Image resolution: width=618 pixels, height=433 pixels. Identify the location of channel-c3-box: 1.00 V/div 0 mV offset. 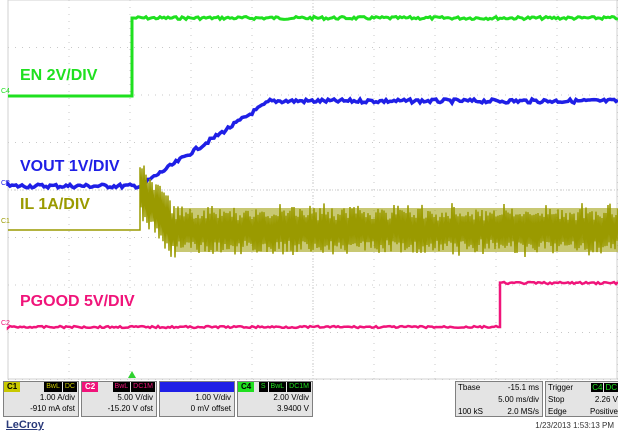
(197, 399).